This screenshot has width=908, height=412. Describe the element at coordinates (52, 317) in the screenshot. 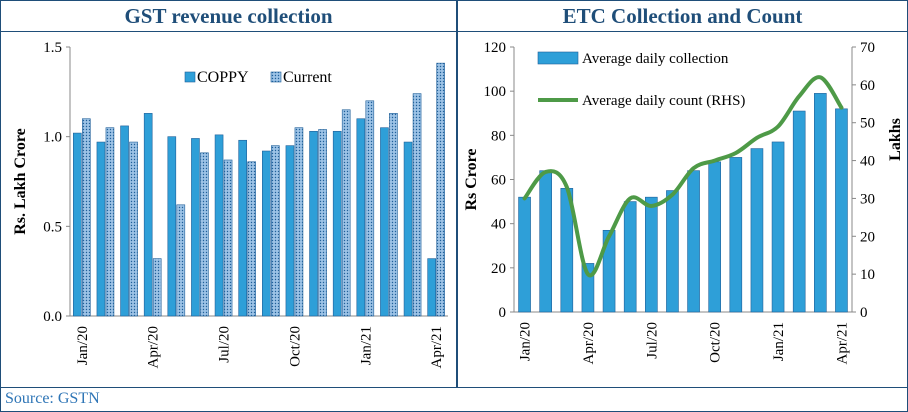

I see `y-tick-label: 0.0` at that location.